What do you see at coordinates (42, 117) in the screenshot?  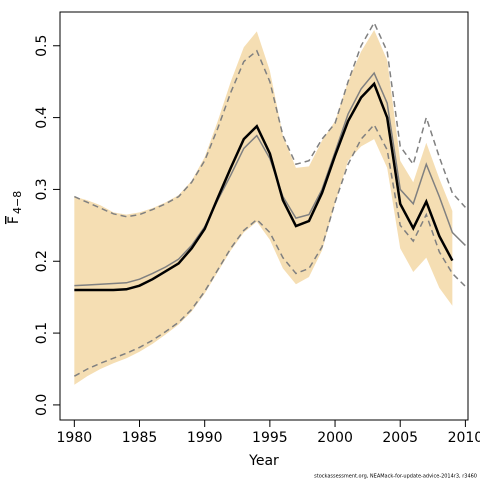 I see `y-tick-label: 0.4` at bounding box center [42, 117].